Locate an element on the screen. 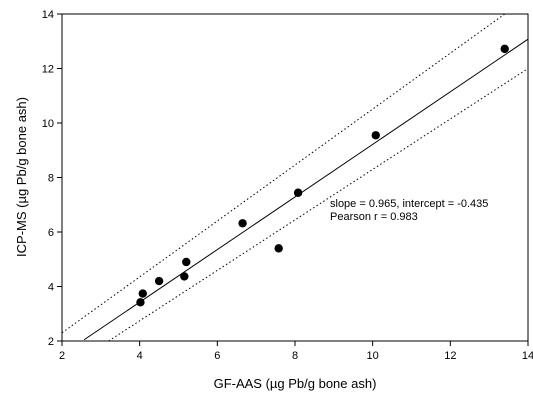 This screenshot has width=533, height=402. x-tick-label: 14 is located at coordinates (527, 356).